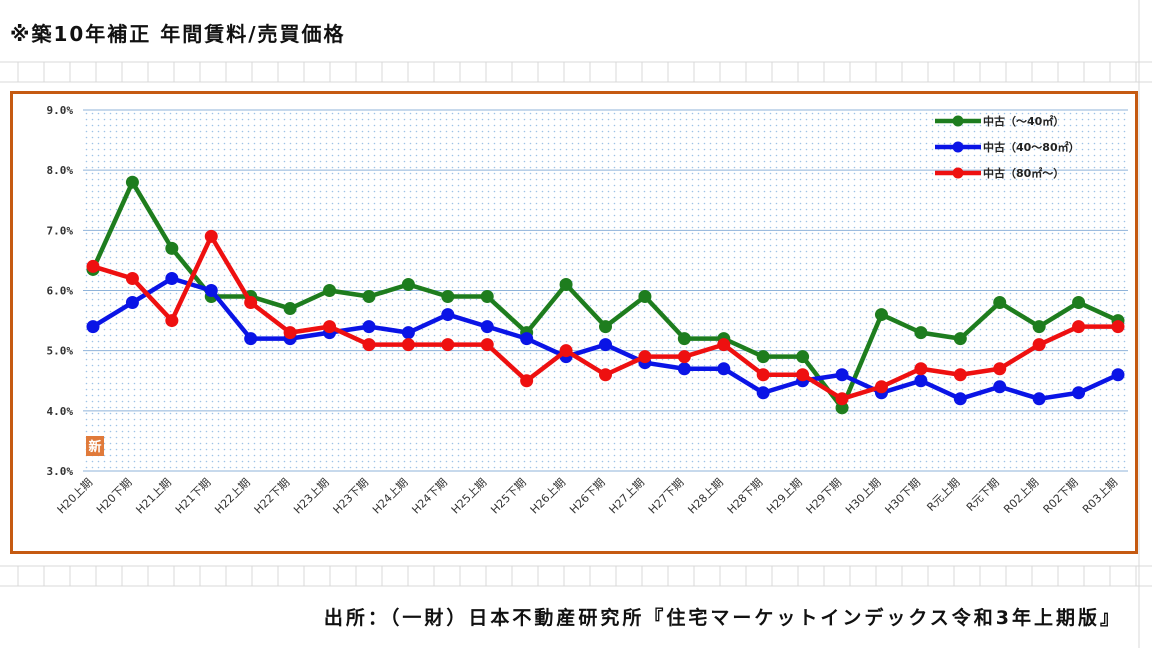  What do you see at coordinates (390, 496) in the screenshot?
I see `x-tick-label: H24上期` at bounding box center [390, 496].